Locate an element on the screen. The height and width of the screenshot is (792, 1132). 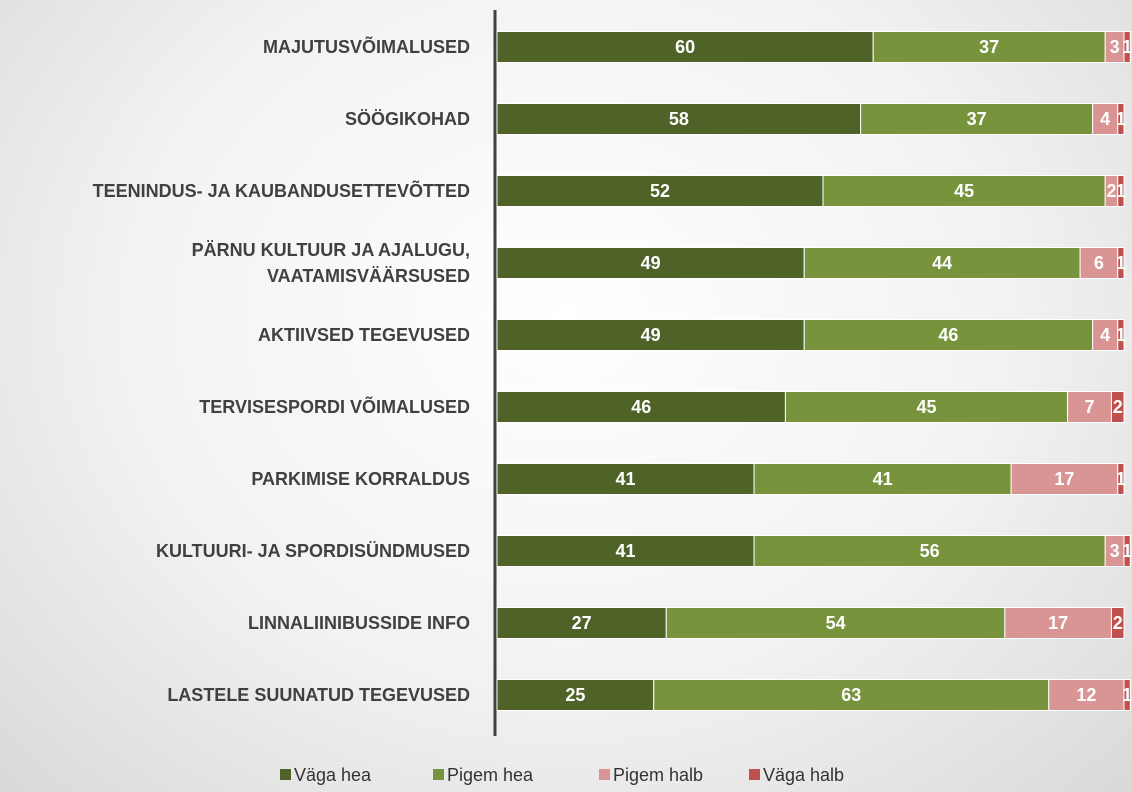
value-label: 58 is located at coordinates (679, 119).